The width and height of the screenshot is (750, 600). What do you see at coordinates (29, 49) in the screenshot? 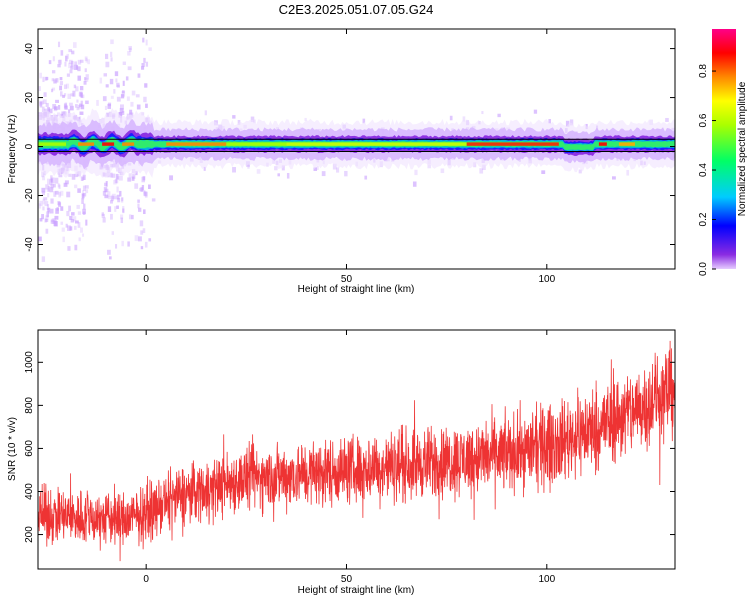
I see `spectrogram-ytick-label: 40` at bounding box center [29, 49].